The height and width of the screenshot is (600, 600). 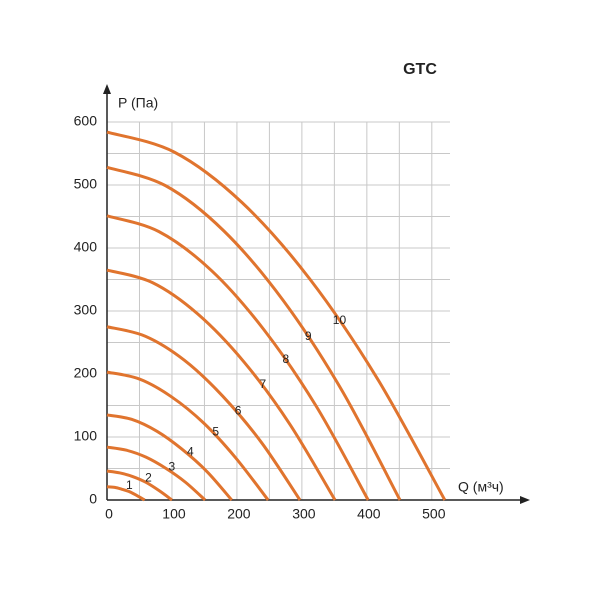 I want to click on curve-label: 6, so click(x=238, y=411).